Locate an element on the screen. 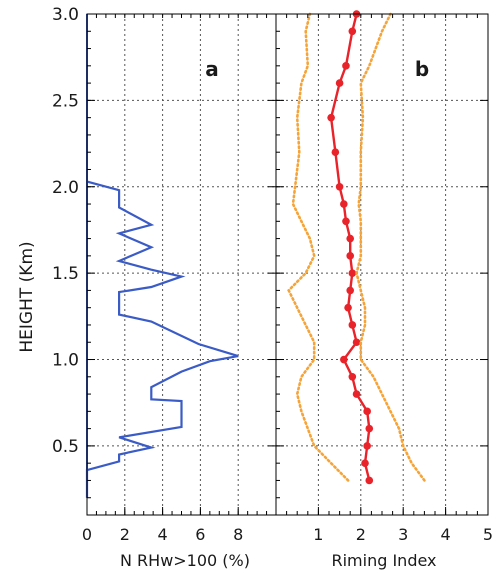  x-tick-label-a: 6 is located at coordinates (200, 534).